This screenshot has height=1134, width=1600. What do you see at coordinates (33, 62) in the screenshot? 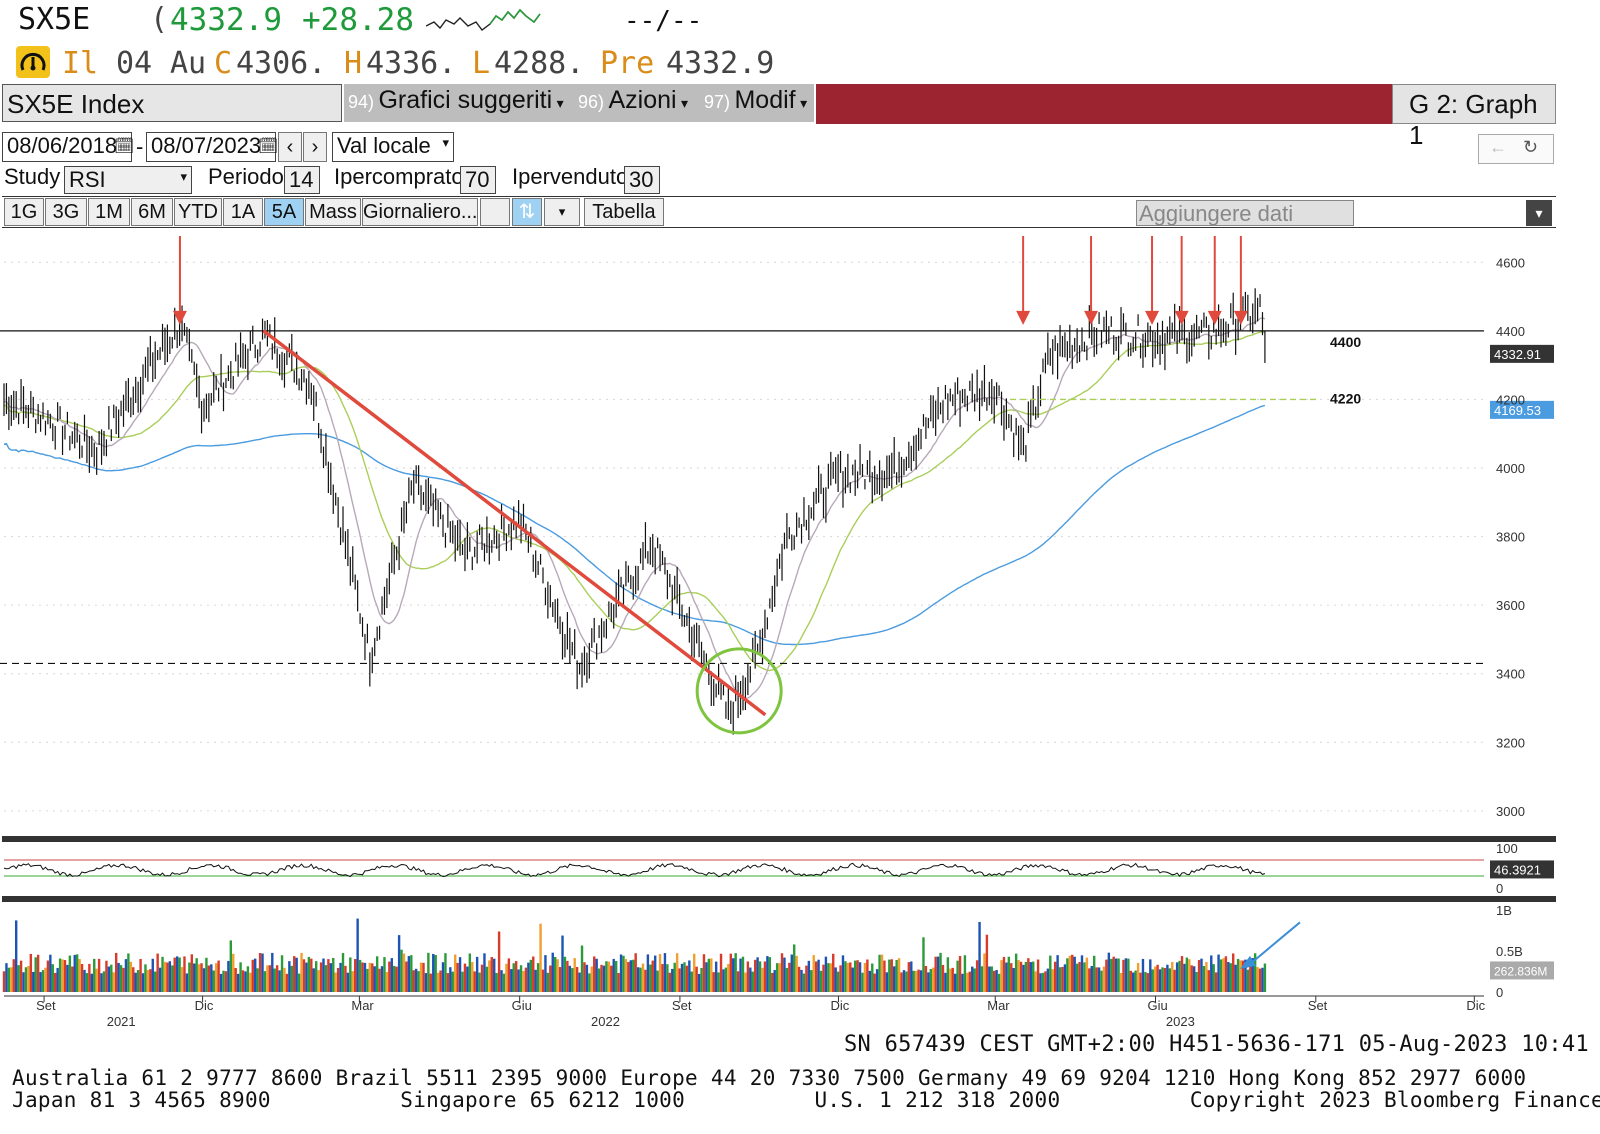
I see `speedometer-icon` at bounding box center [33, 62].